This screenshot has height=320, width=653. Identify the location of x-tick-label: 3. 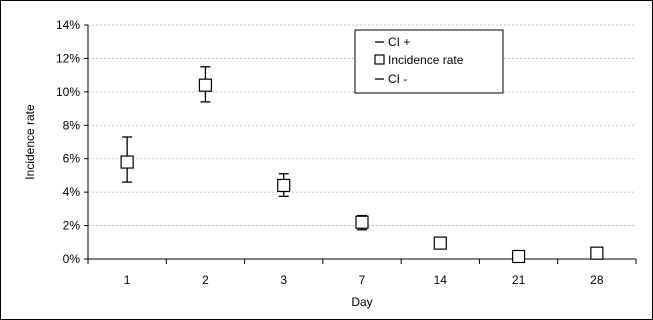
(283, 280).